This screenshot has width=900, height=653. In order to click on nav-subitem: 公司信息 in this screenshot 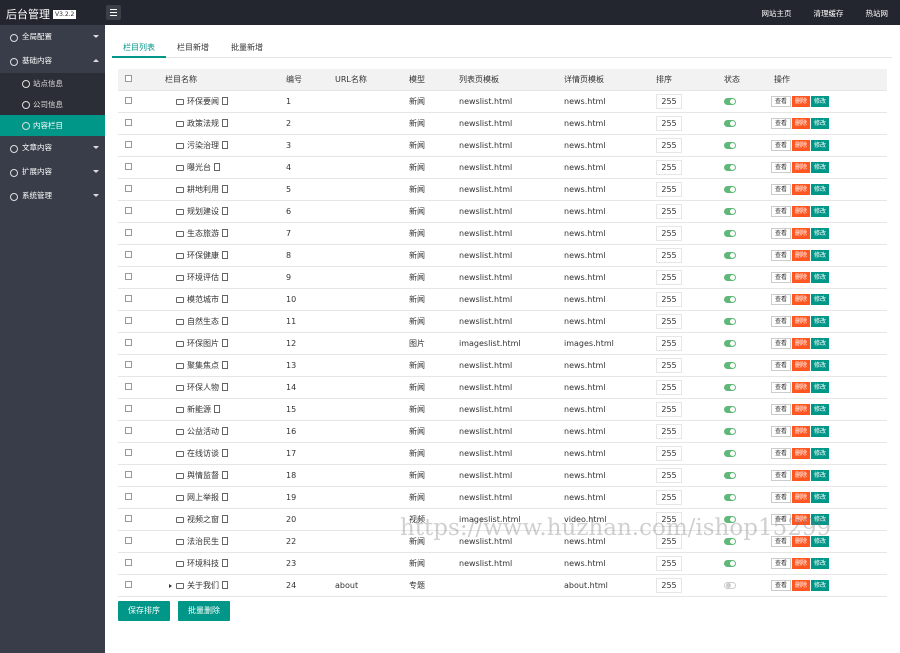, I will do `click(52, 104)`.